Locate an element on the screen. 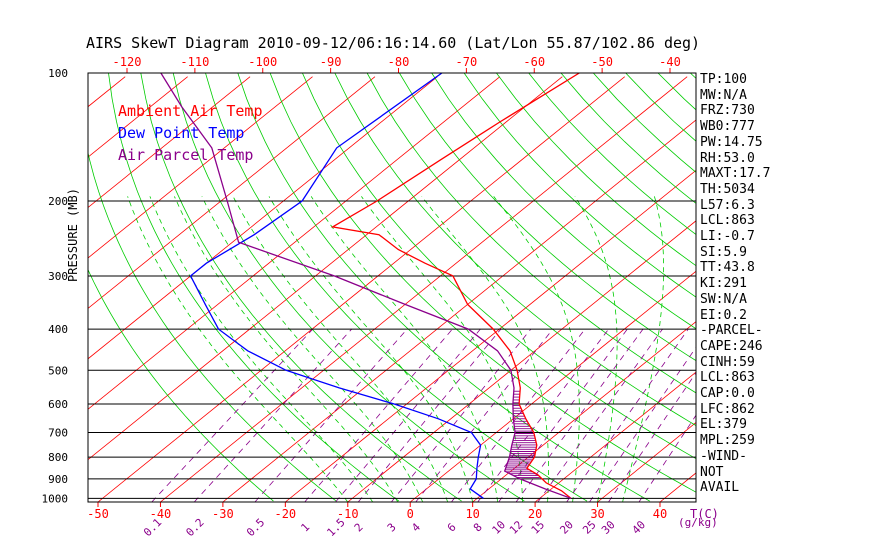 Image resolution: width=870 pixels, height=560 pixels. top-temp-tick-label: -40 is located at coordinates (670, 62).